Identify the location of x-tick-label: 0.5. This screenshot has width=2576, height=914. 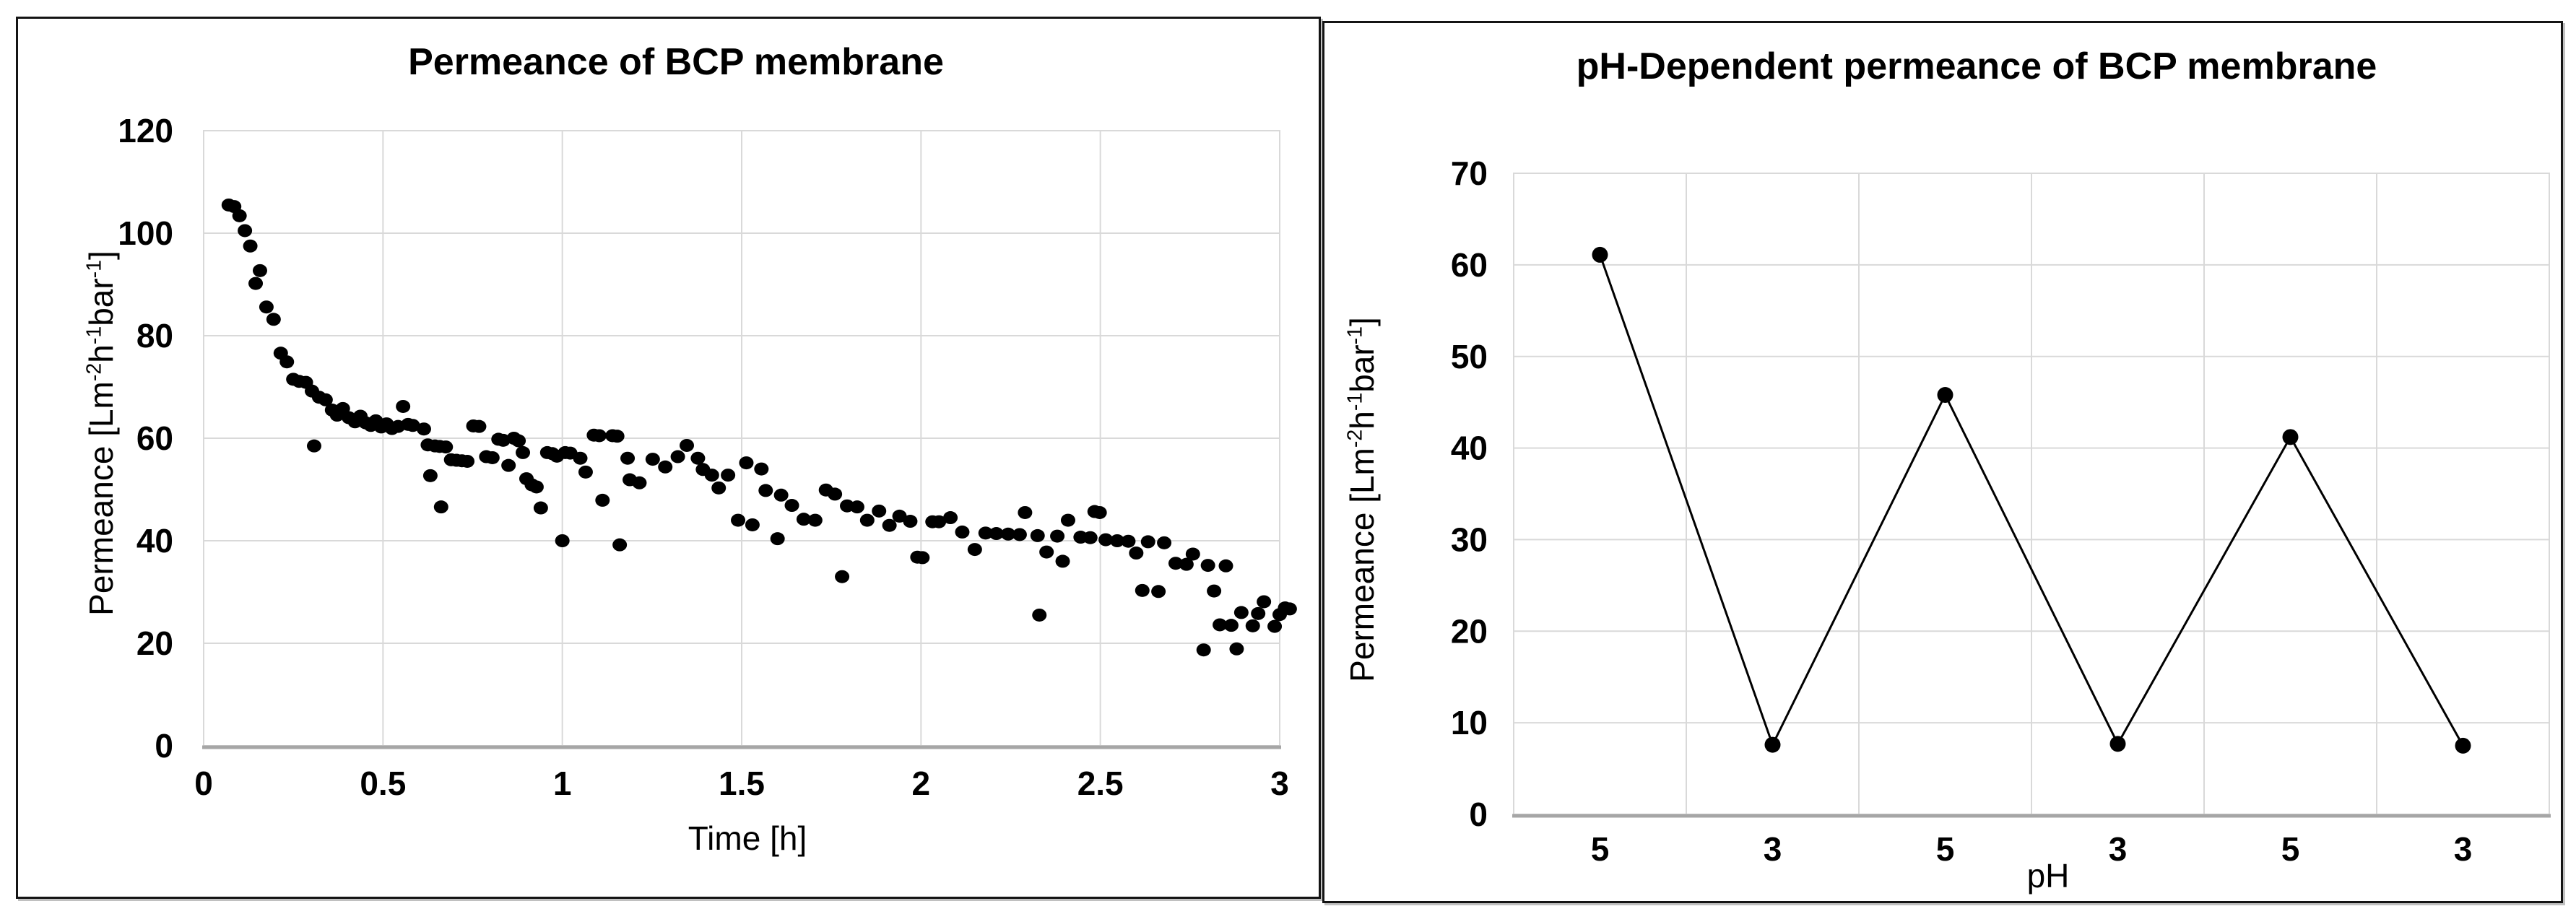
(383, 783).